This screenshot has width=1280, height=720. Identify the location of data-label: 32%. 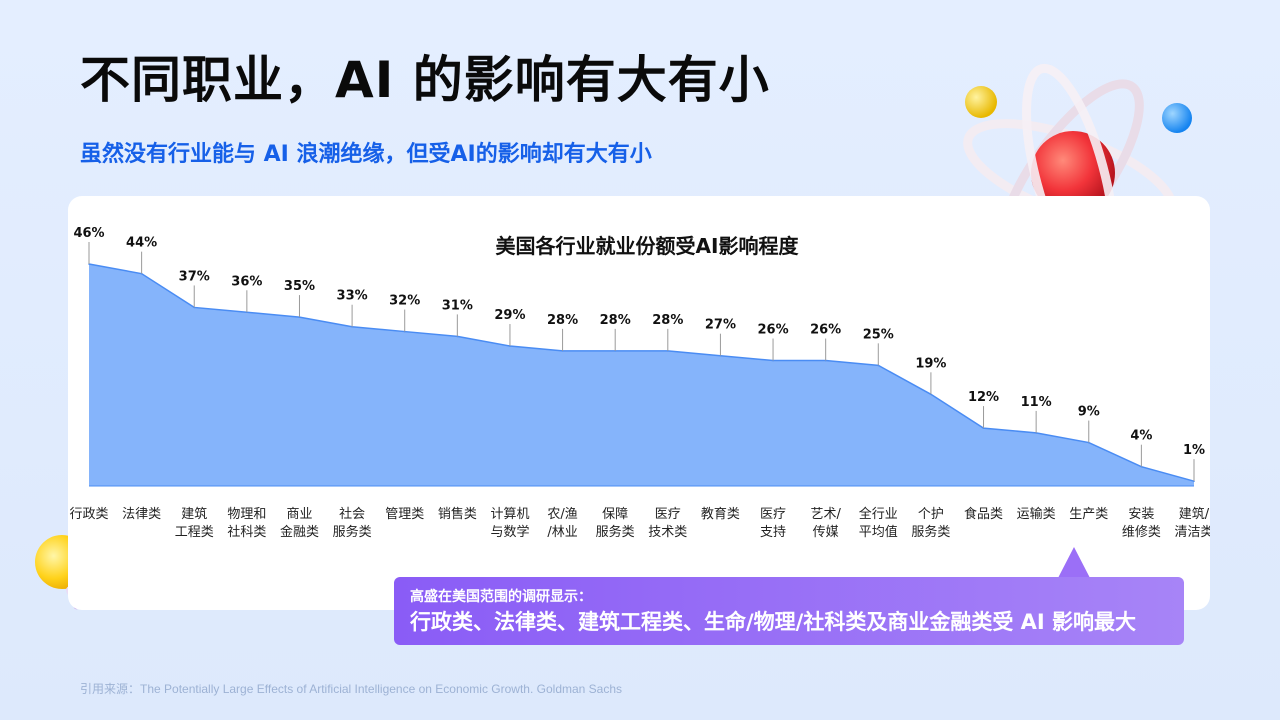
(404, 301).